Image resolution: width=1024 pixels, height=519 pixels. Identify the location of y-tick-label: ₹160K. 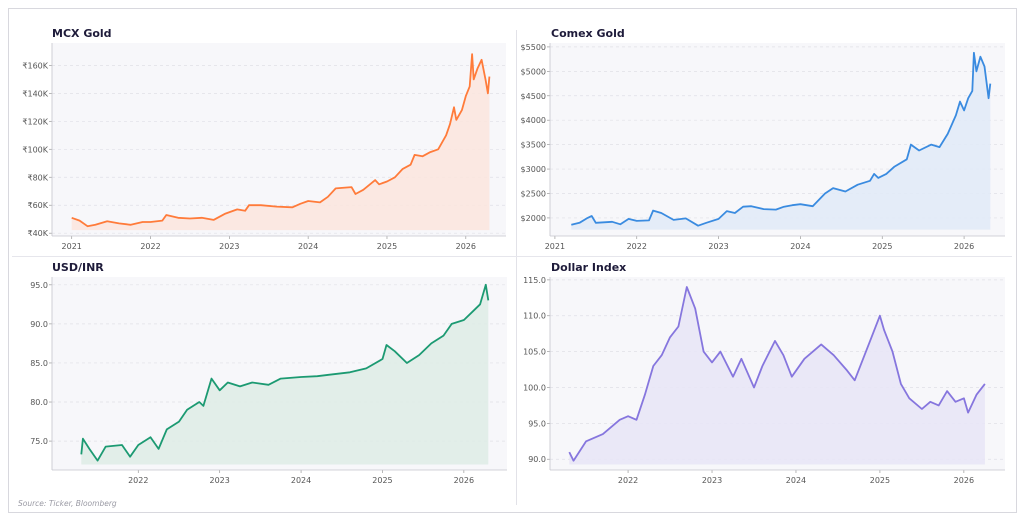
(35, 65).